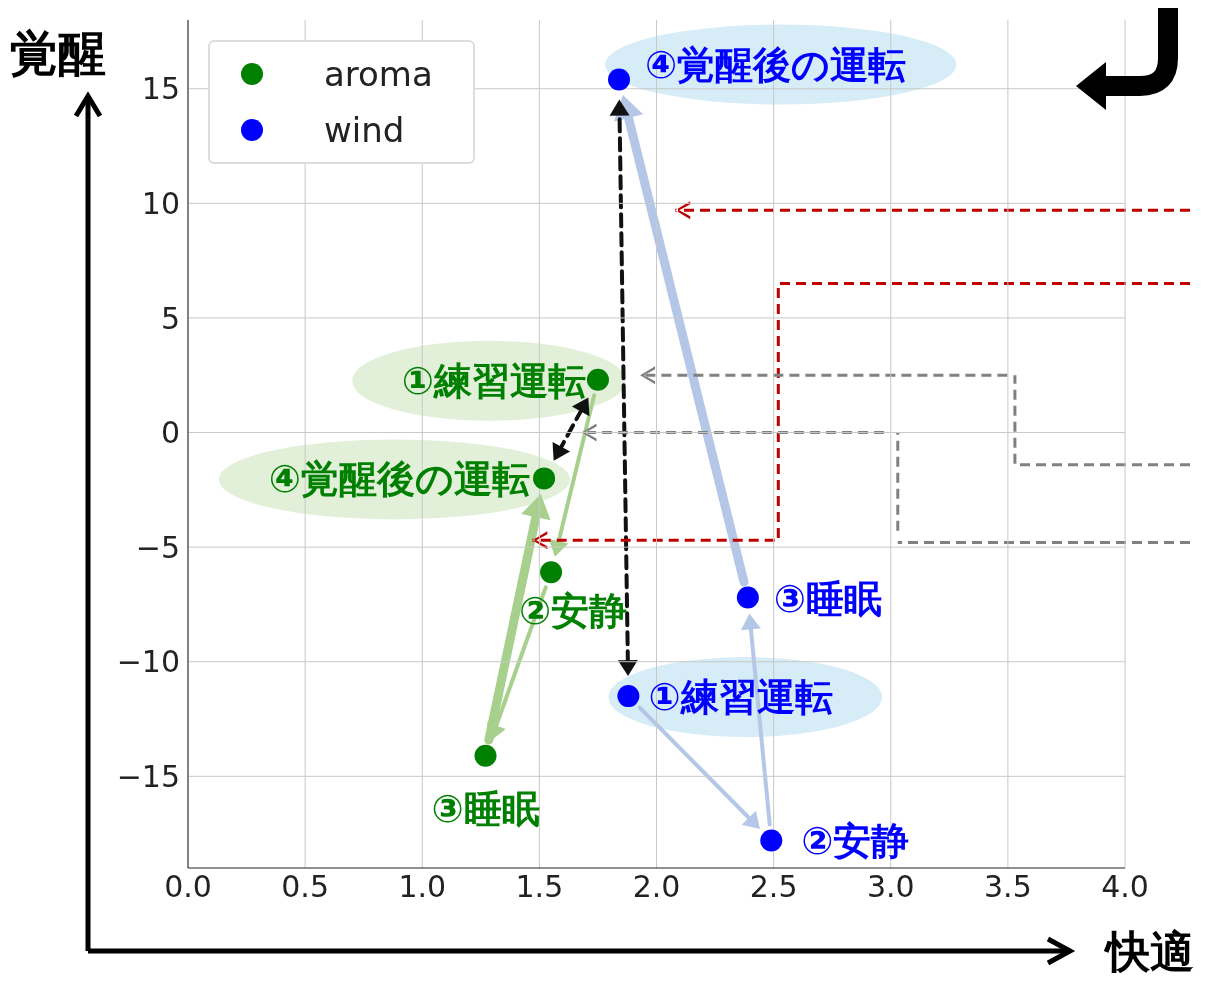  What do you see at coordinates (148, 776) in the screenshot?
I see `y-tick-label: −15` at bounding box center [148, 776].